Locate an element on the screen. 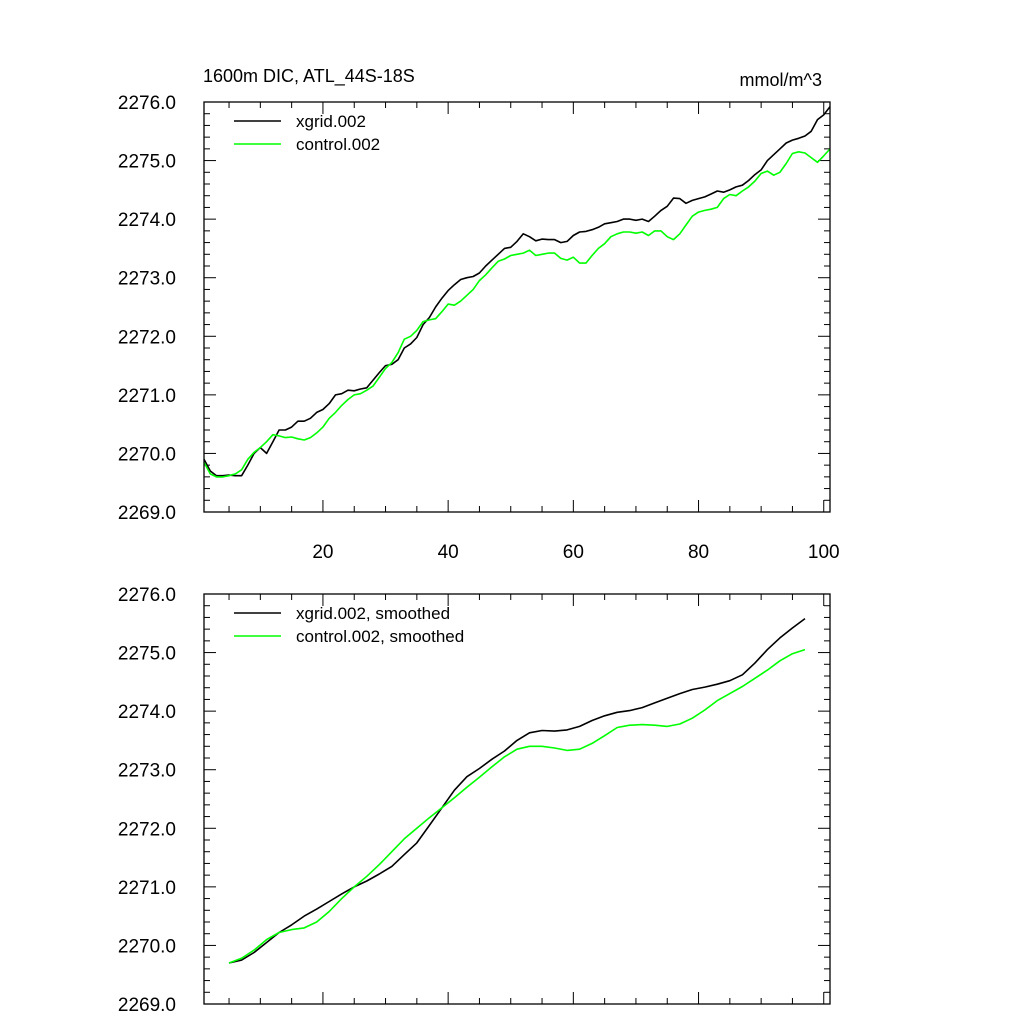 The width and height of the screenshot is (1024, 1024). x-tick-label: 60 is located at coordinates (573, 552).